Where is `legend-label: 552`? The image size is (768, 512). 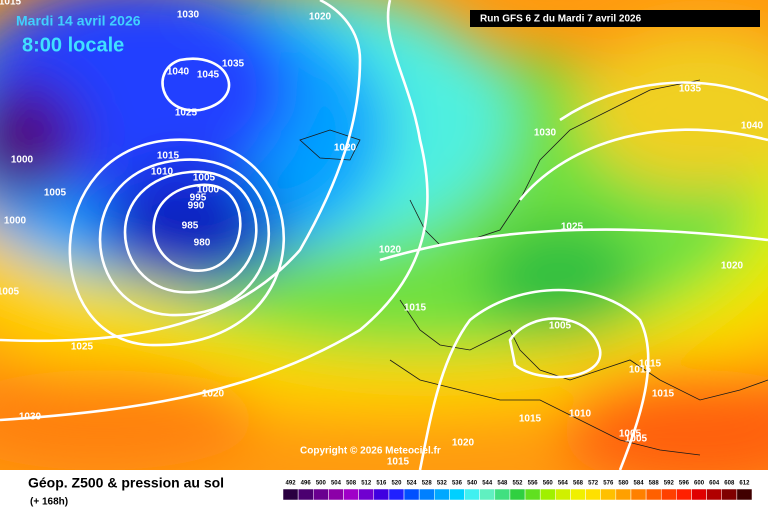 legend-label: 552 is located at coordinates (517, 484).